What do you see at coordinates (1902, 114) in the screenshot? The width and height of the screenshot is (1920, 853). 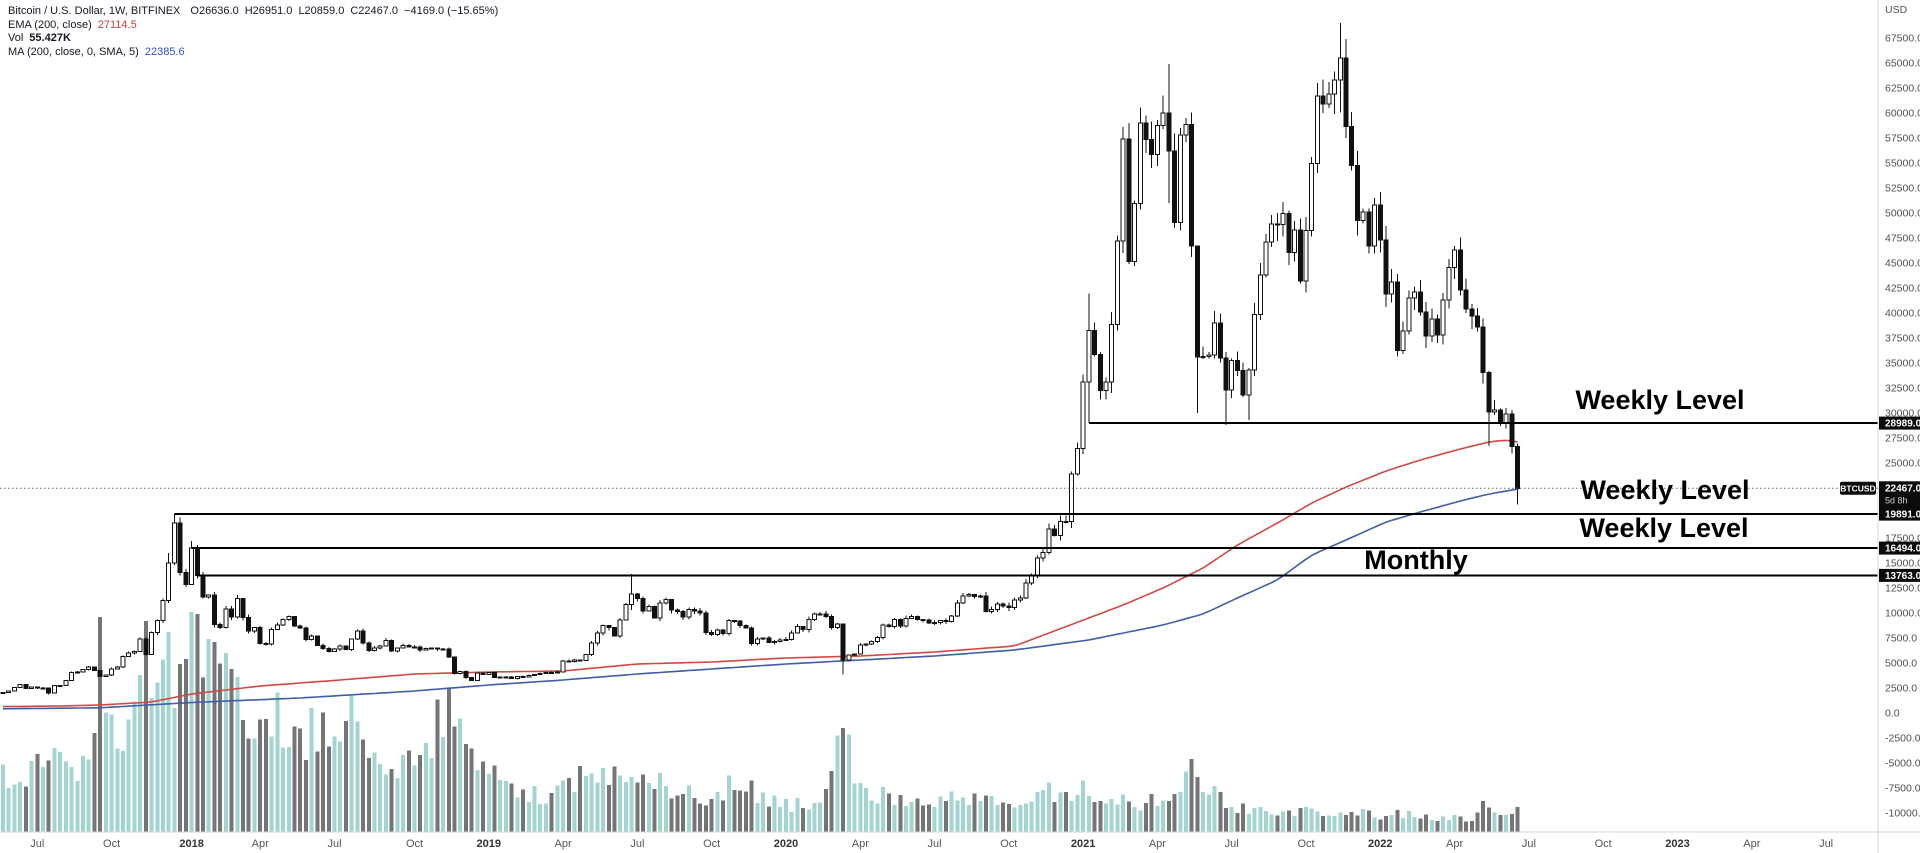 I see `svg-text: 60000.0` at bounding box center [1902, 114].